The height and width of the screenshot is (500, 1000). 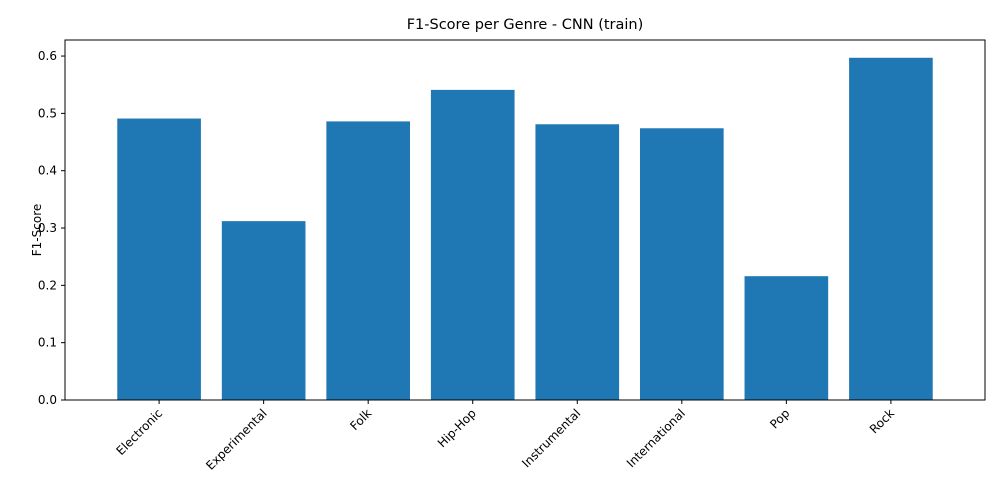 I want to click on y-tick-label: 0.1, so click(x=47, y=343).